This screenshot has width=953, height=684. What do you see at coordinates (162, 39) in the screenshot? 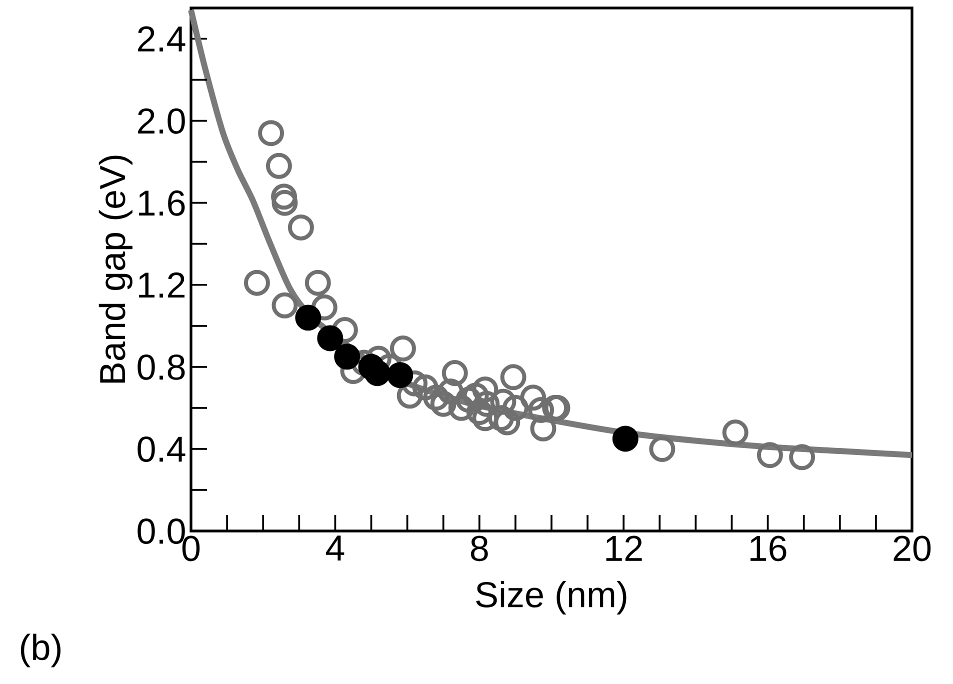
I see `y-tick-label: 2.4` at bounding box center [162, 39].